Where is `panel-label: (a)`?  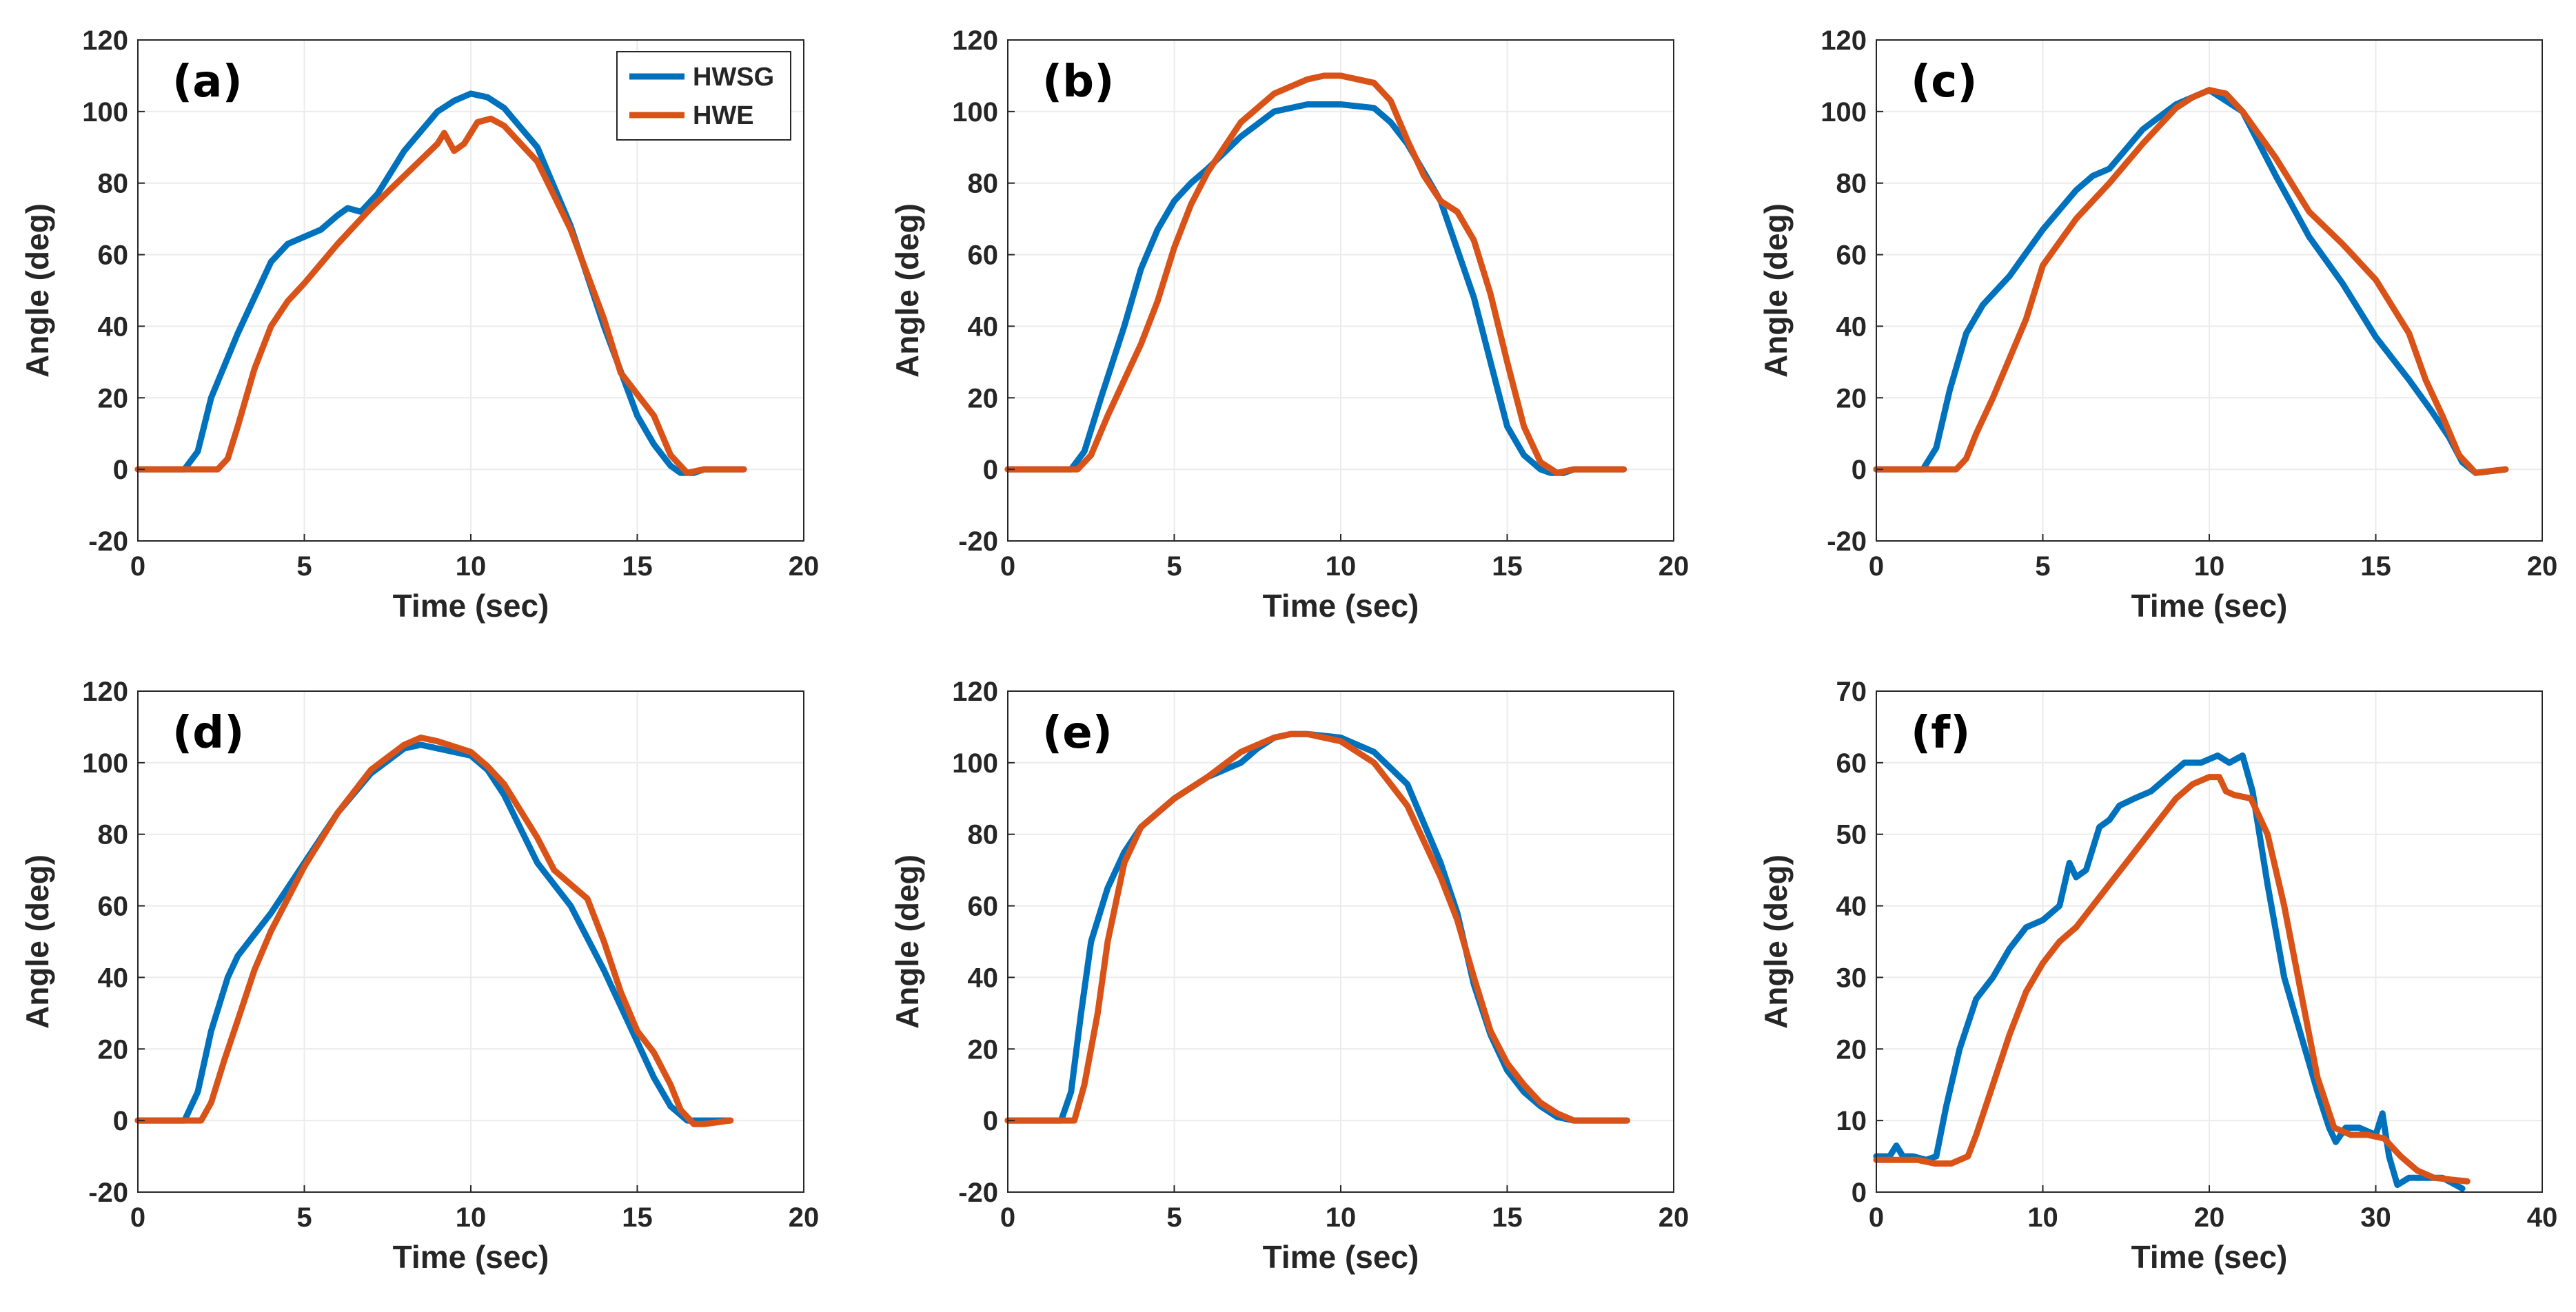 panel-label: (a) is located at coordinates (207, 82).